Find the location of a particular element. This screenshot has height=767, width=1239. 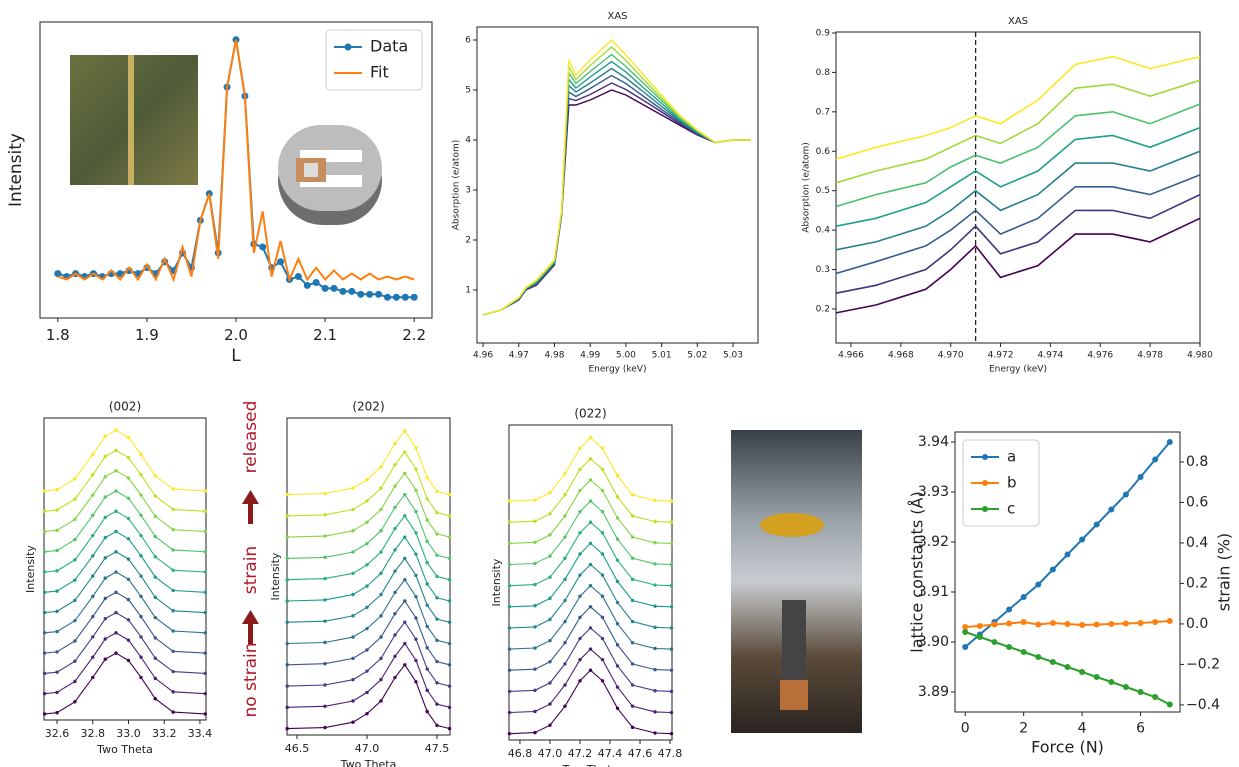

plot-frame is located at coordinates (368, 576).